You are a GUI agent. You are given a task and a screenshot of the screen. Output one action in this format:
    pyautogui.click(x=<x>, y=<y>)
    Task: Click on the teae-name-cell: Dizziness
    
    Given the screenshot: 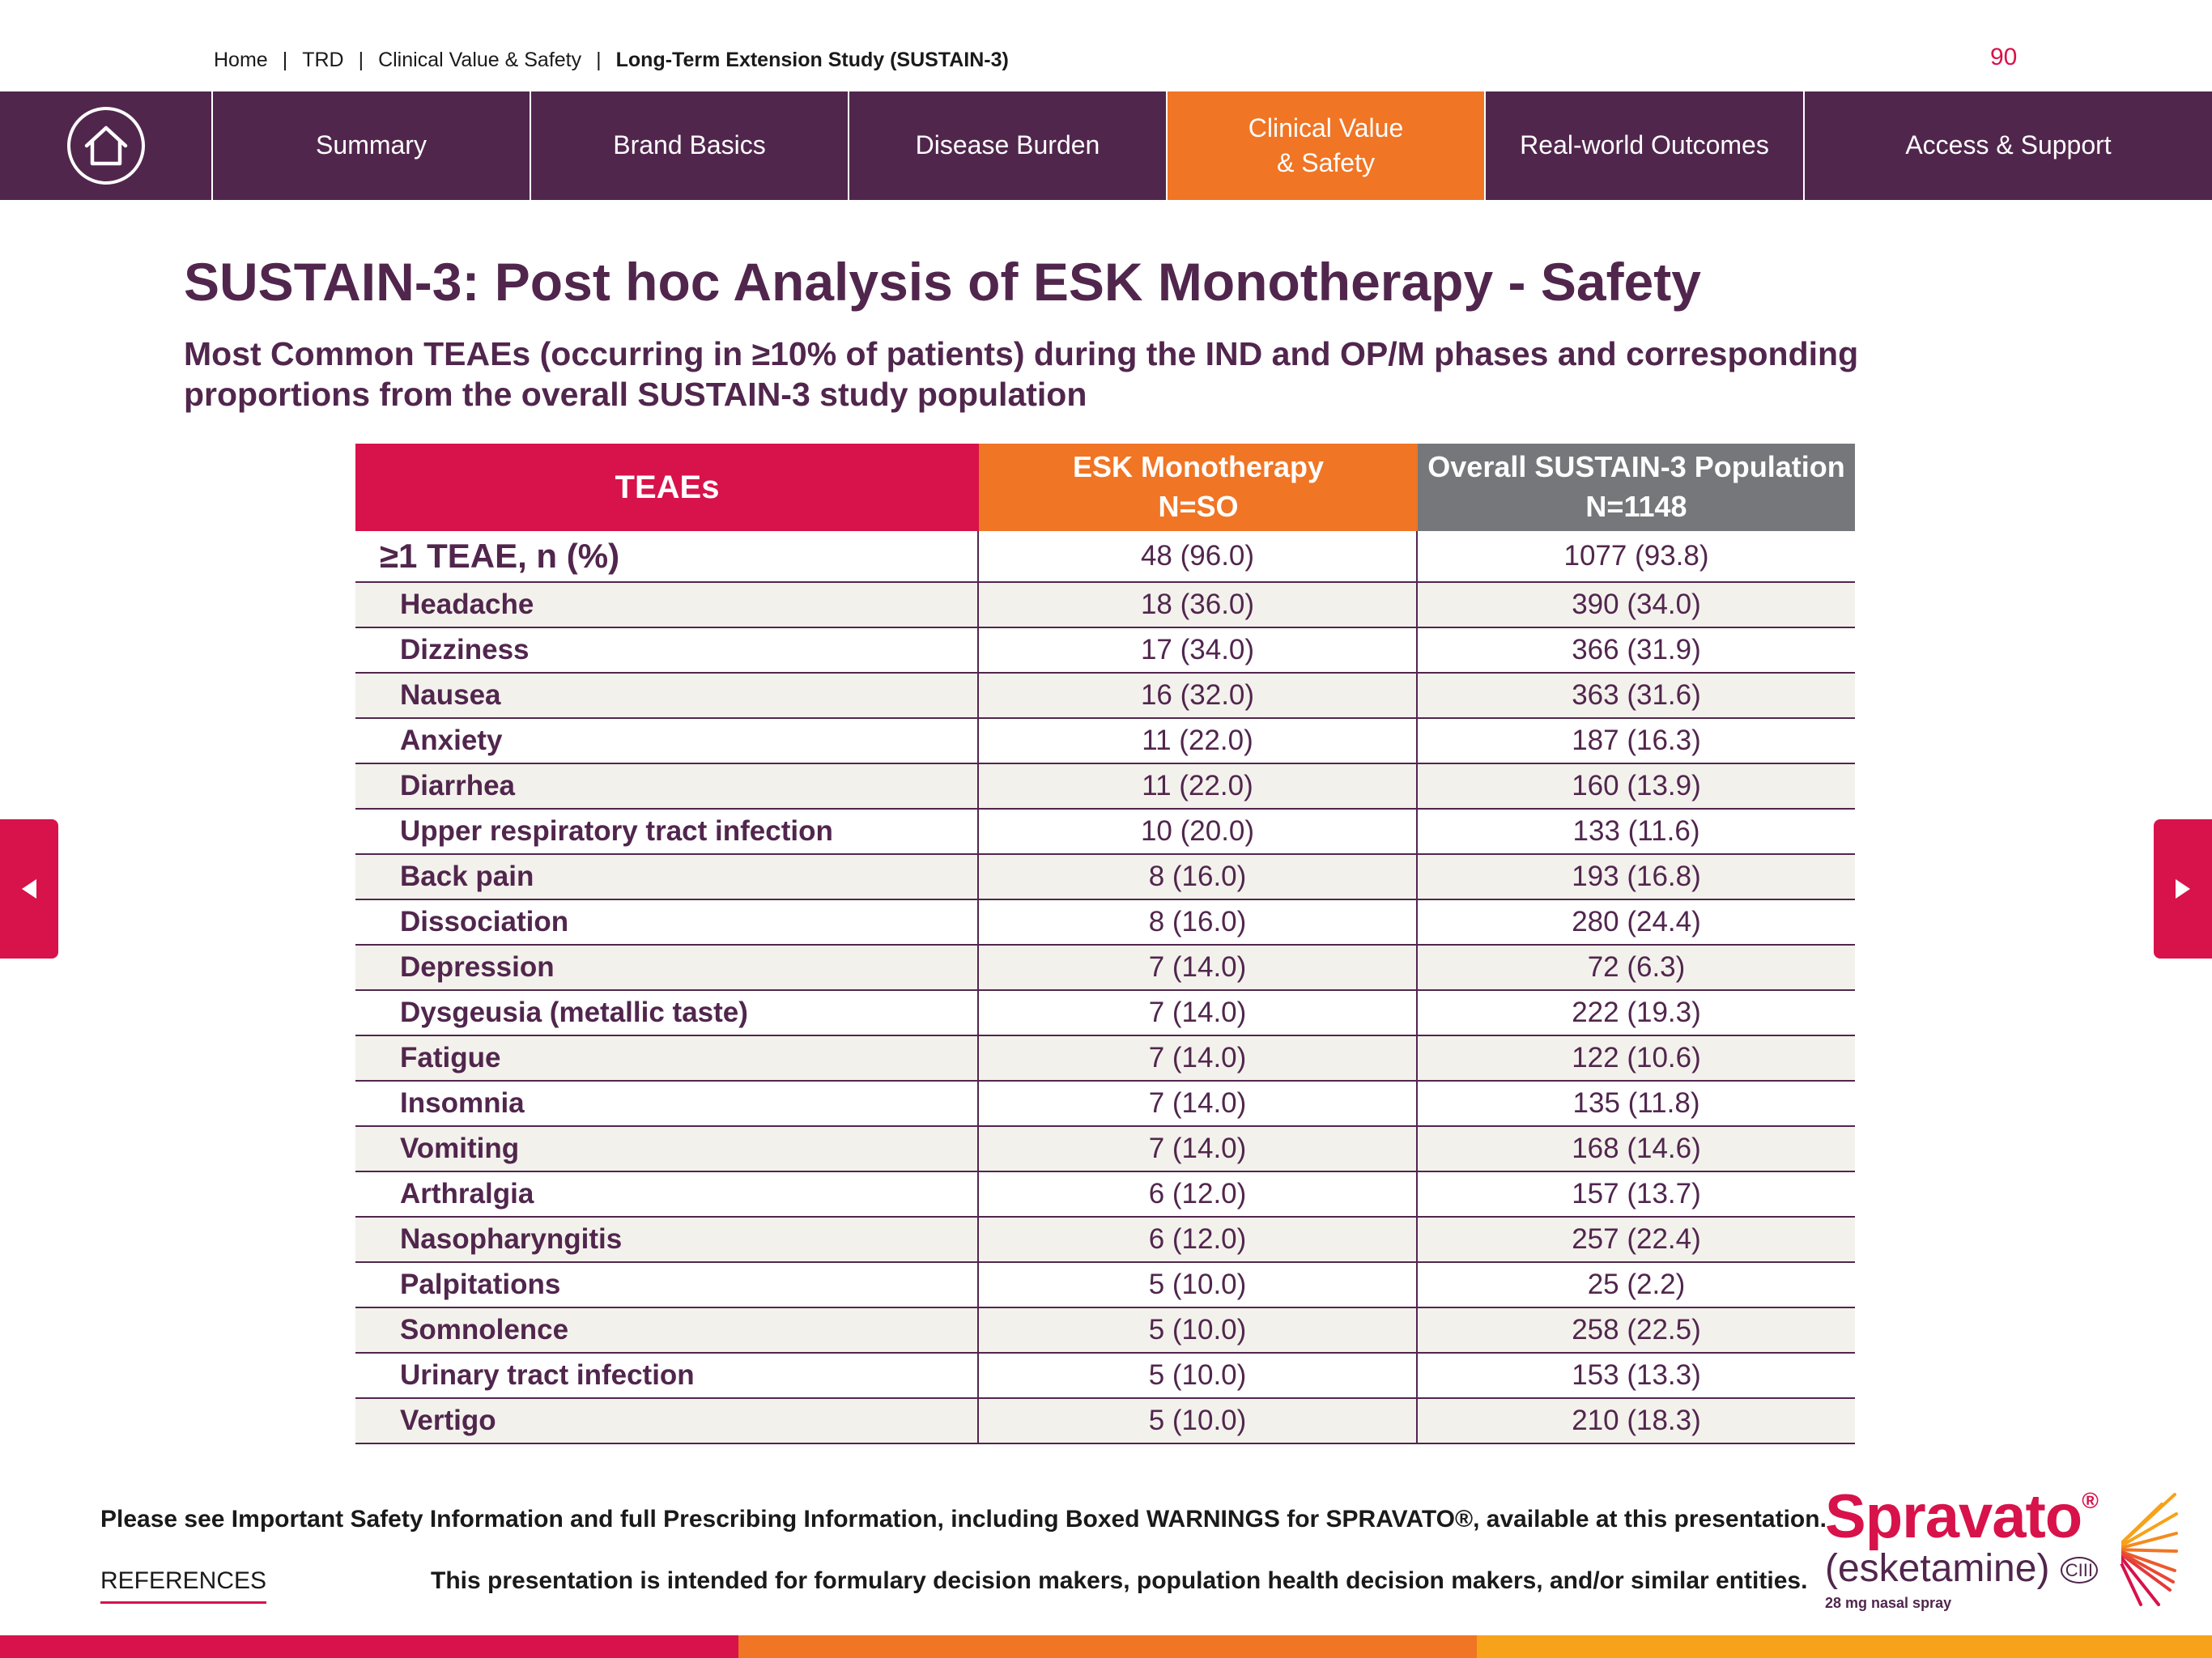 What is the action you would take?
    pyautogui.click(x=667, y=650)
    